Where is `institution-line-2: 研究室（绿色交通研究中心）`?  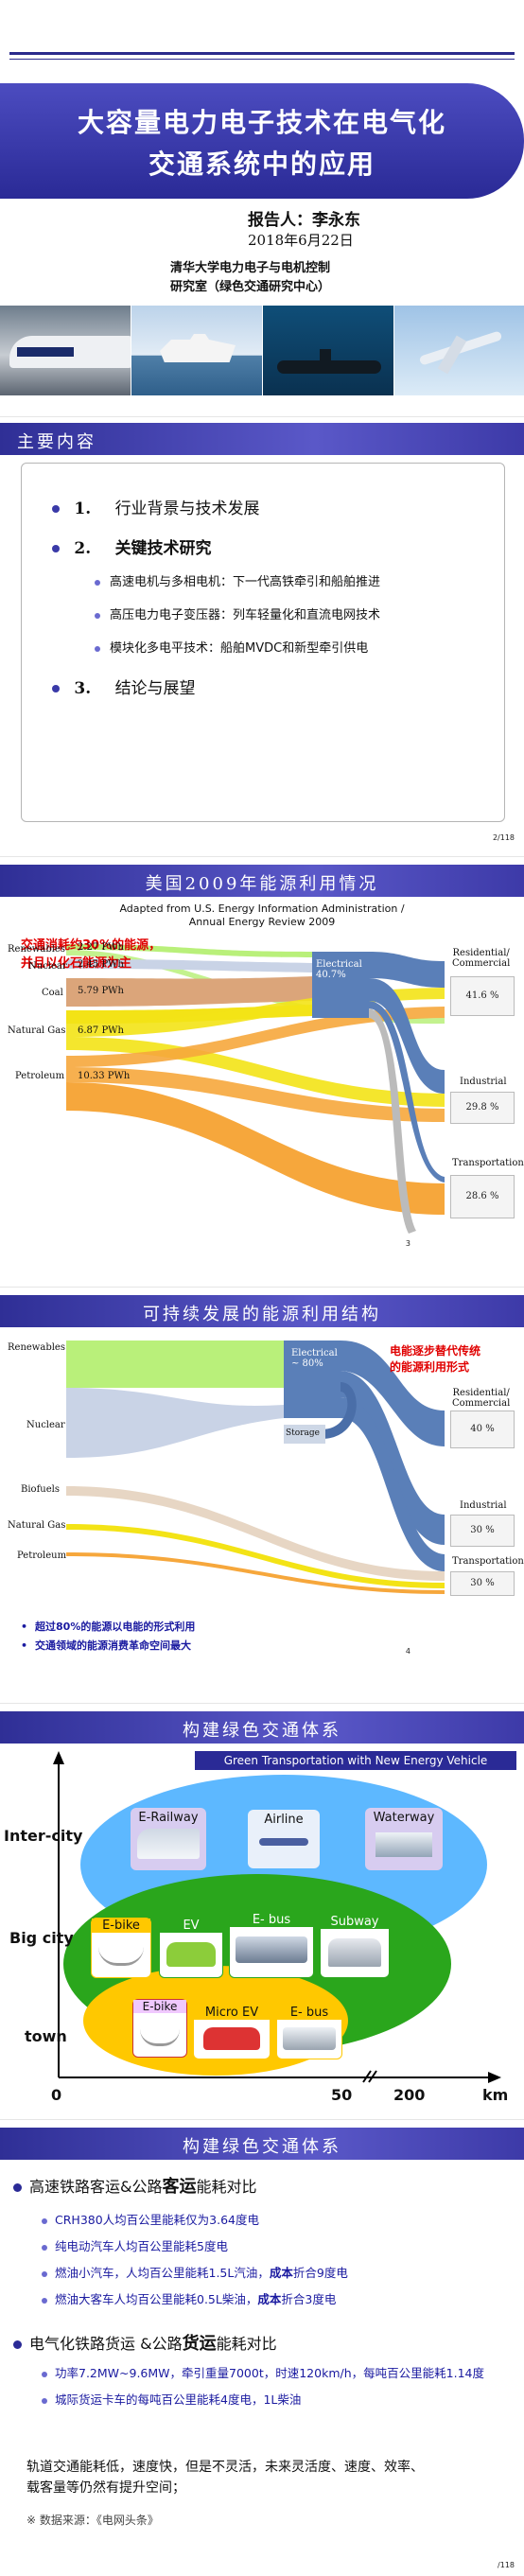 institution-line-2: 研究室（绿色交通研究中心） is located at coordinates (250, 287).